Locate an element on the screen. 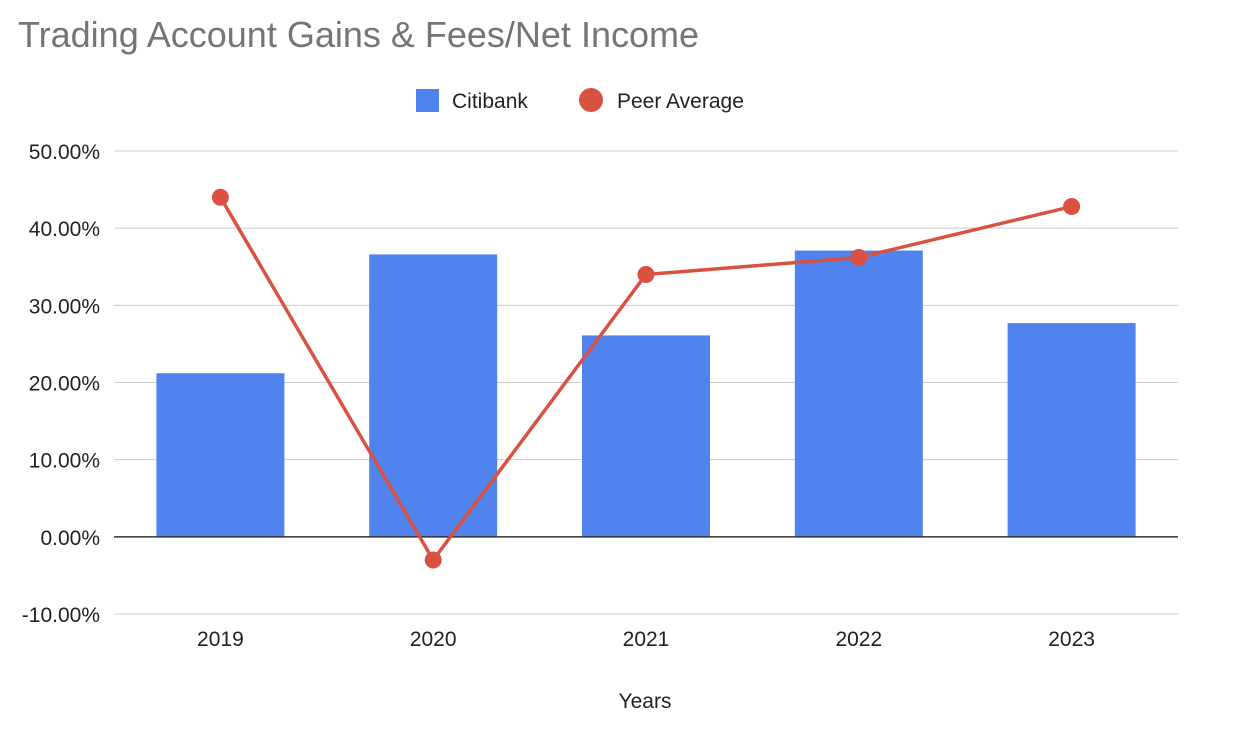 This screenshot has height=740, width=1236. y-tick-label: 0.00% is located at coordinates (70, 538).